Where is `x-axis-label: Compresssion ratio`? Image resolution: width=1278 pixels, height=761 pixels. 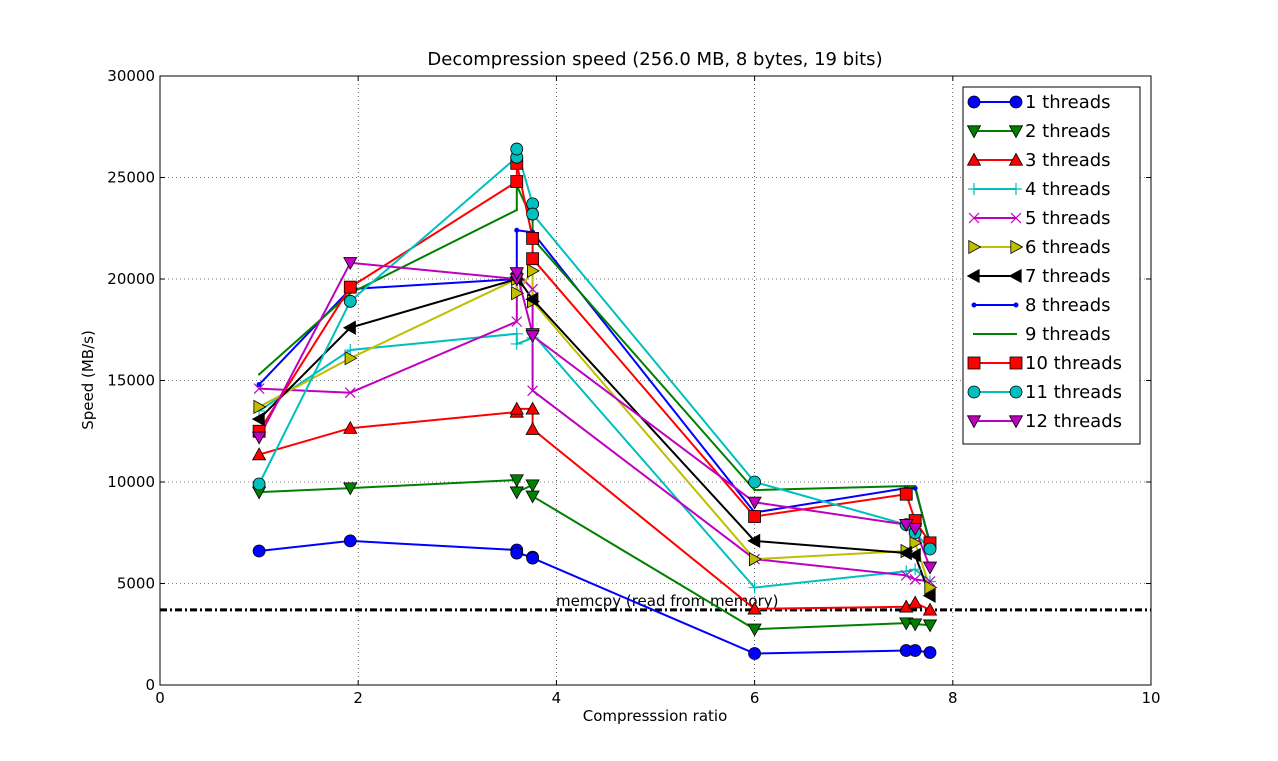 x-axis-label: Compresssion ratio is located at coordinates (655, 716).